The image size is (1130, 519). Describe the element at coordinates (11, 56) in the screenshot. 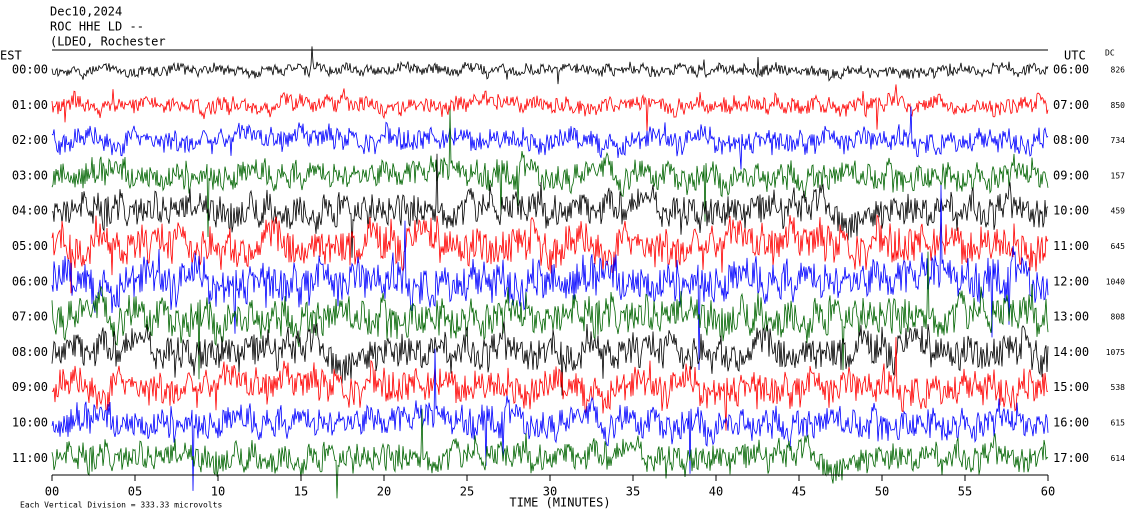

I see `left-axis-label: EST` at that location.